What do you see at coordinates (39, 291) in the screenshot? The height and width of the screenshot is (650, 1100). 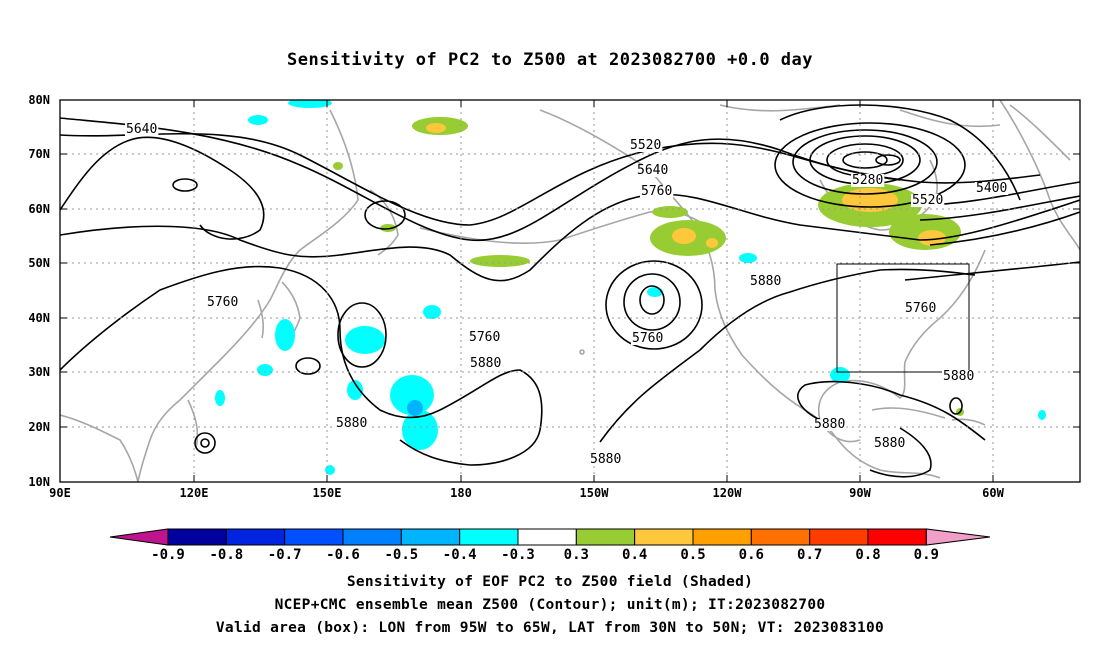 I see `lat-labels: 80N 70N 60N 50N 40N 30N 20N 10N` at bounding box center [39, 291].